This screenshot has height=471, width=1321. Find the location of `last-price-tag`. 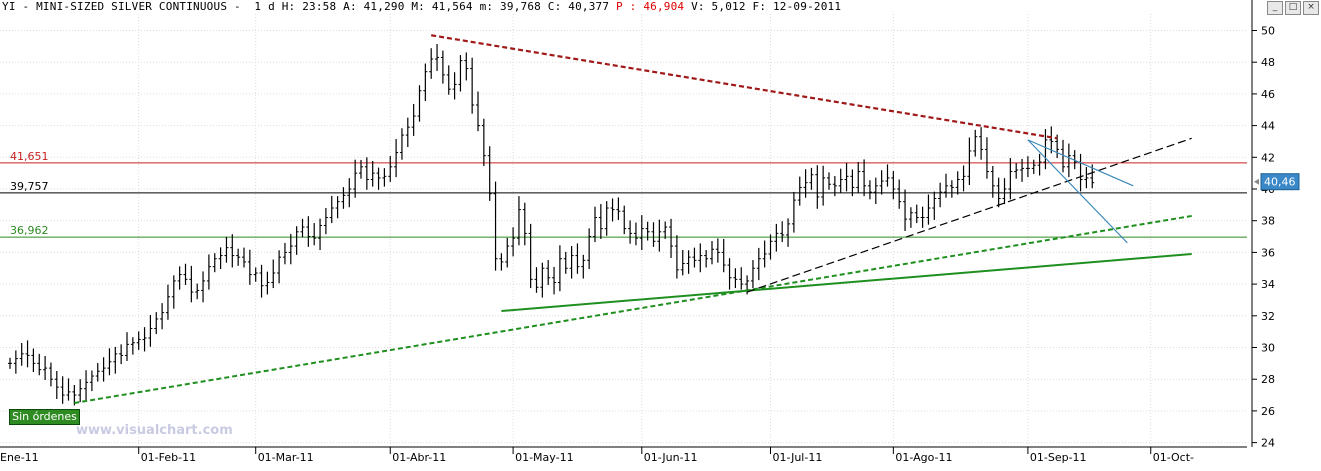

last-price-tag is located at coordinates (1280, 182).